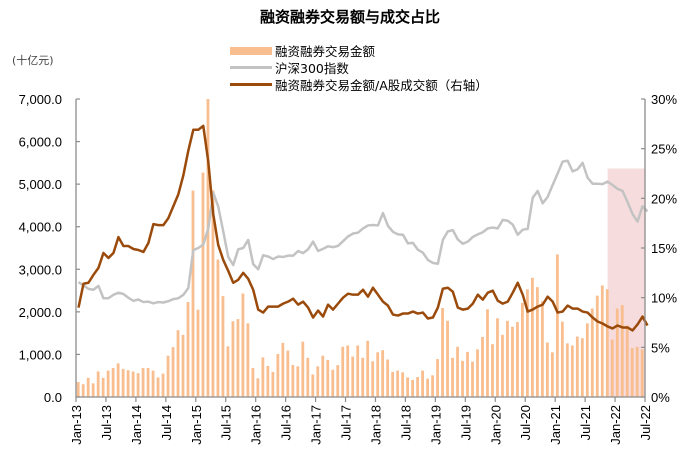 The height and width of the screenshot is (461, 700). What do you see at coordinates (251, 84) in the screenshot?
I see `legend-swatch-brown-line-icon` at bounding box center [251, 84].